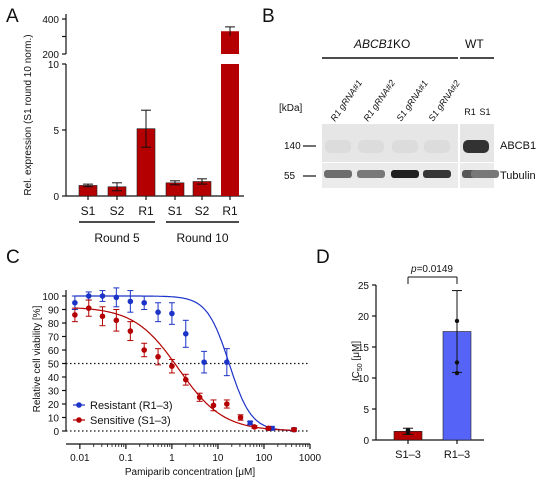 The image size is (550, 483). Describe the element at coordinates (202, 238) in the screenshot. I see `panel-a-group-label: Round 10` at that location.